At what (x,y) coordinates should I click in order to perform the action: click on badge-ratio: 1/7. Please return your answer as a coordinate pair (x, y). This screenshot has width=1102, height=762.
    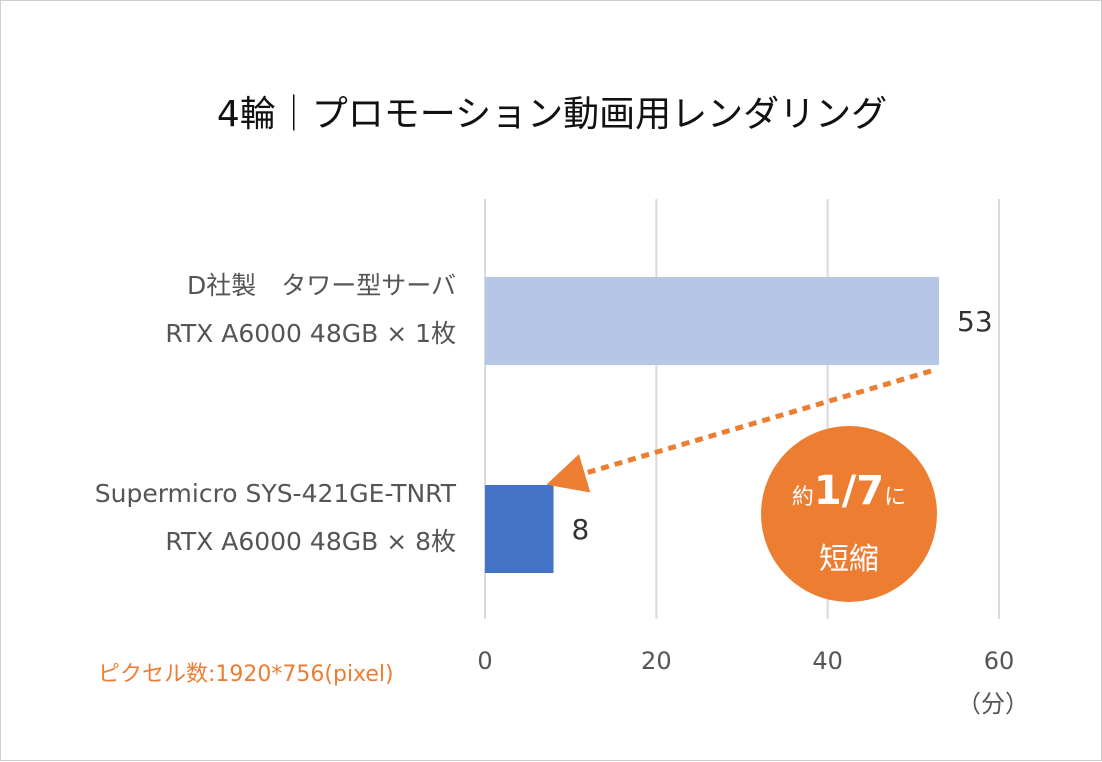
    Looking at the image, I should click on (849, 491).